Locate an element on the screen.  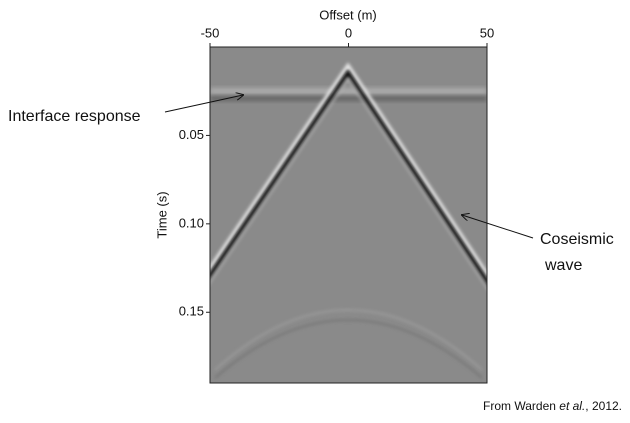
x-tick-label: 50 is located at coordinates (487, 32).